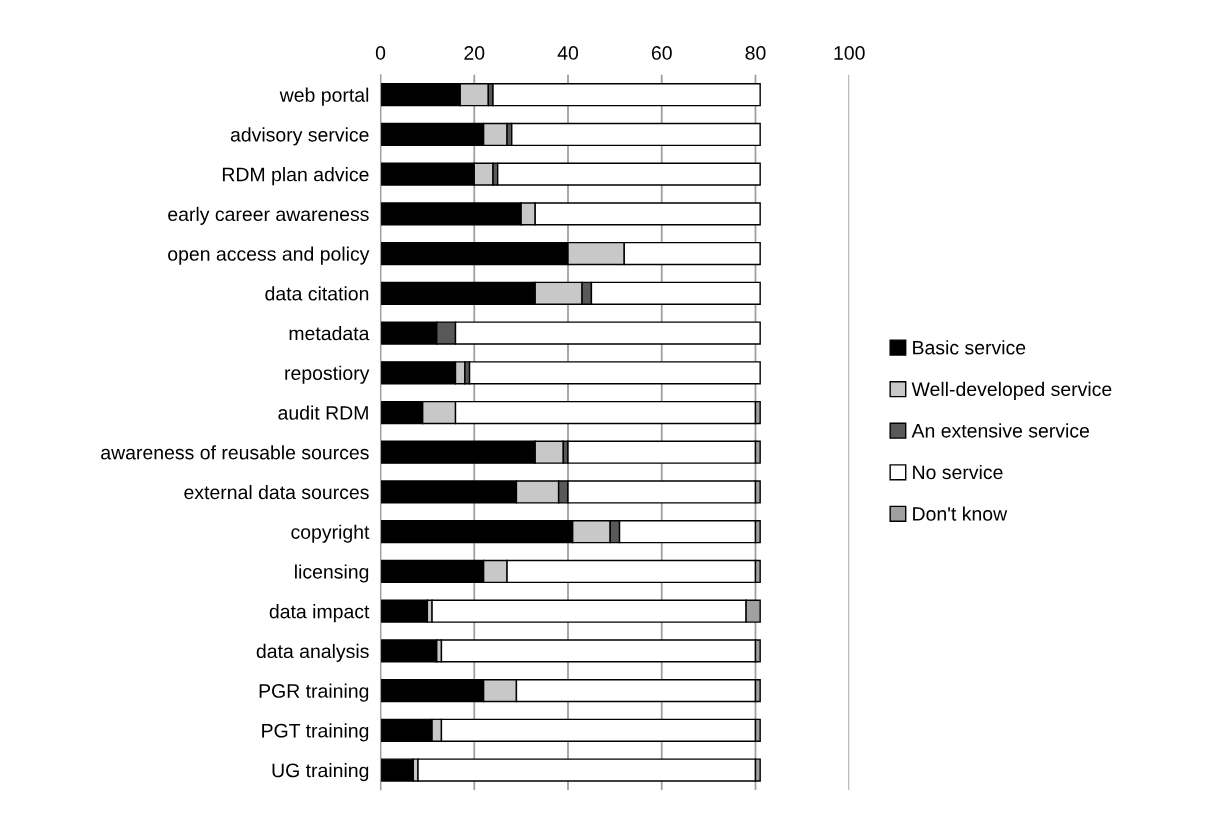 This screenshot has width=1208, height=822. I want to click on x-tick-label: 80, so click(755, 53).